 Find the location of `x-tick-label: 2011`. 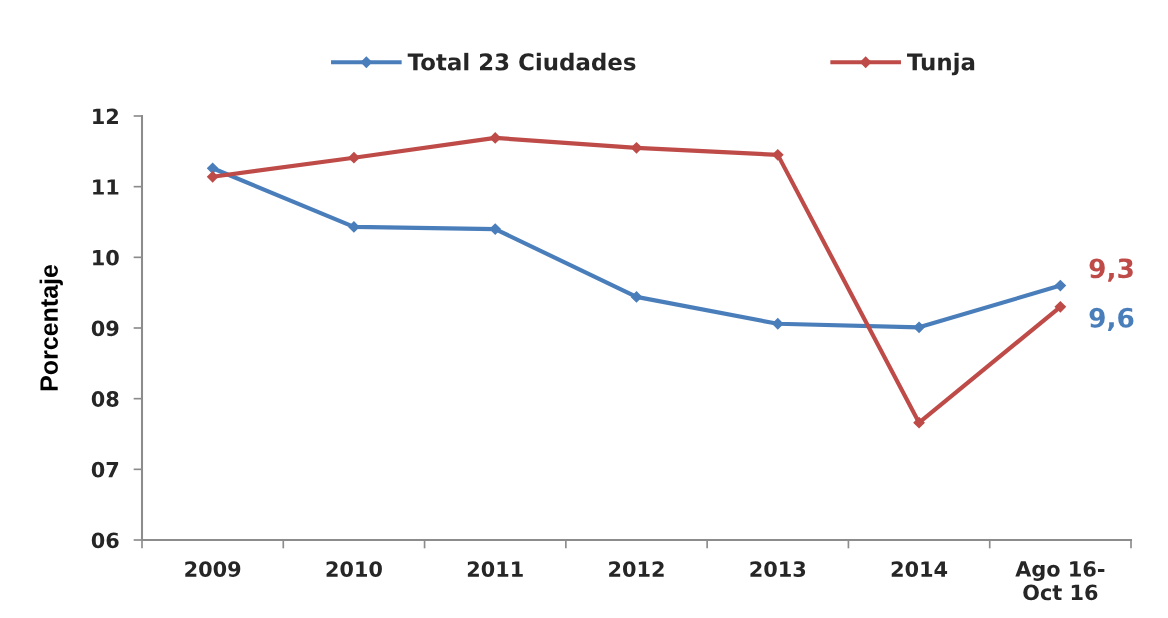

x-tick-label: 2011 is located at coordinates (495, 569).